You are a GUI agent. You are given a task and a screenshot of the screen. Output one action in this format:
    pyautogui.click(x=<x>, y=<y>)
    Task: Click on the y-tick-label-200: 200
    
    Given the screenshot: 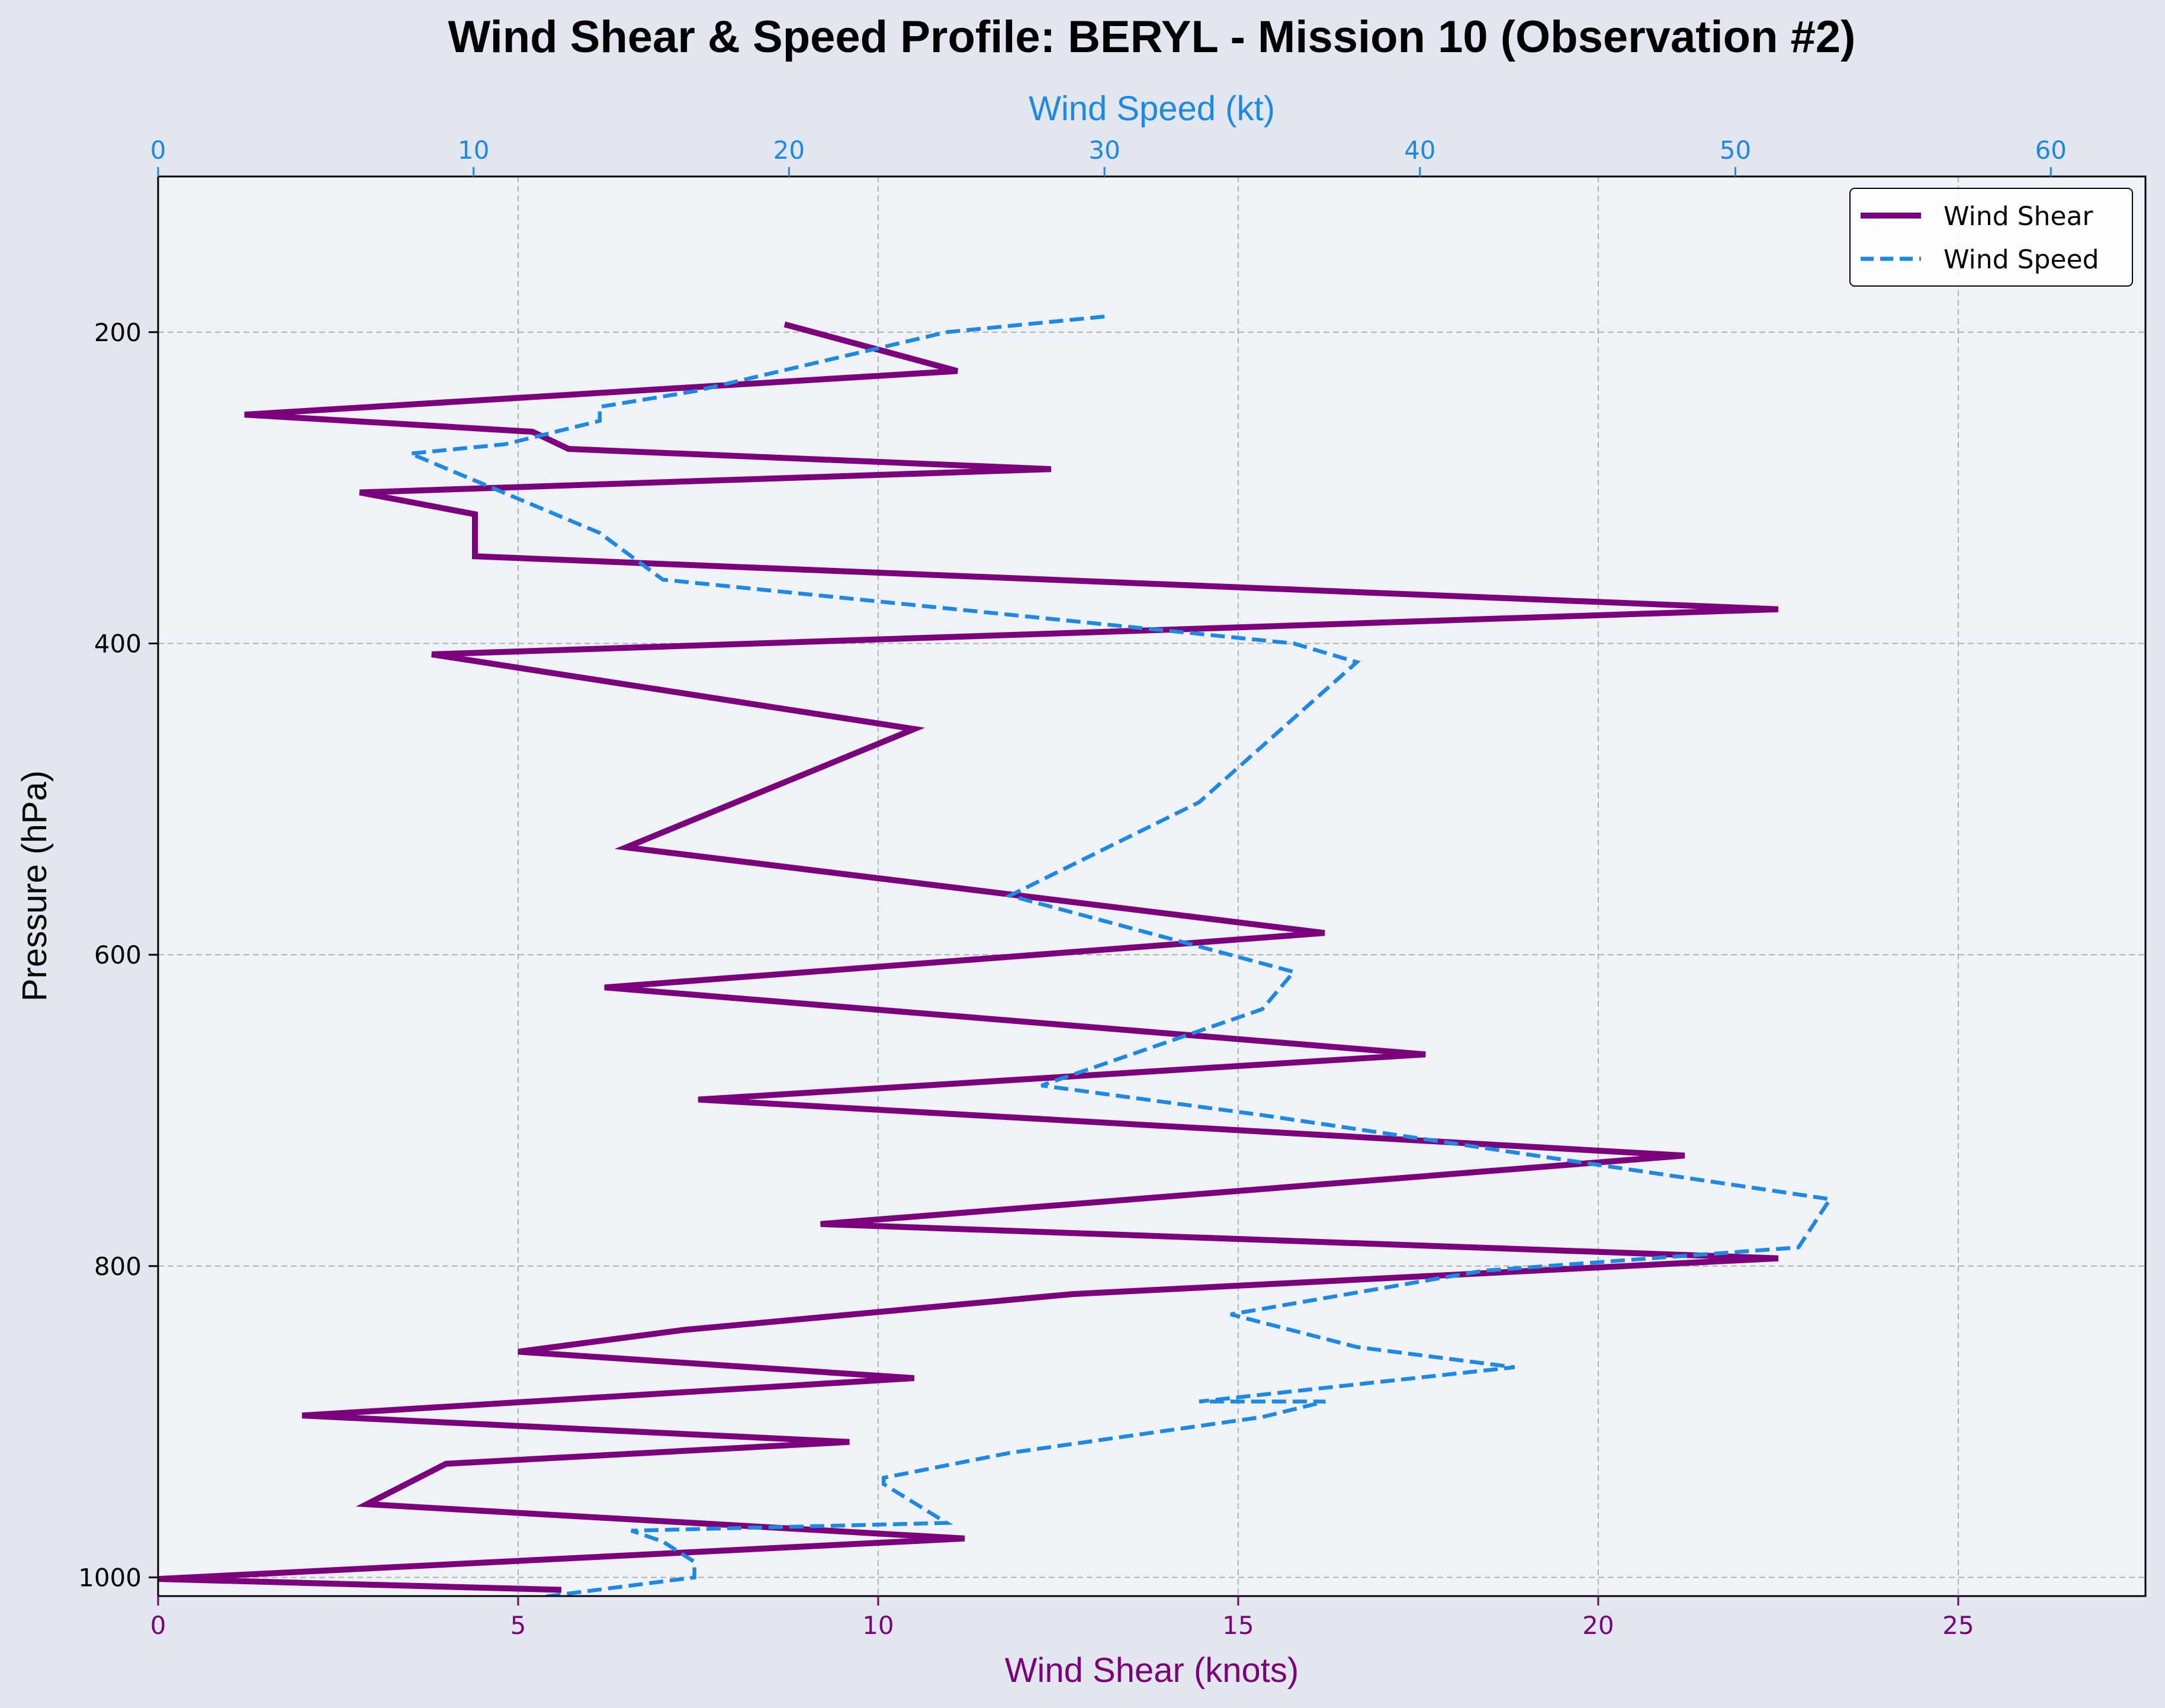 What is the action you would take?
    pyautogui.click(x=118, y=332)
    